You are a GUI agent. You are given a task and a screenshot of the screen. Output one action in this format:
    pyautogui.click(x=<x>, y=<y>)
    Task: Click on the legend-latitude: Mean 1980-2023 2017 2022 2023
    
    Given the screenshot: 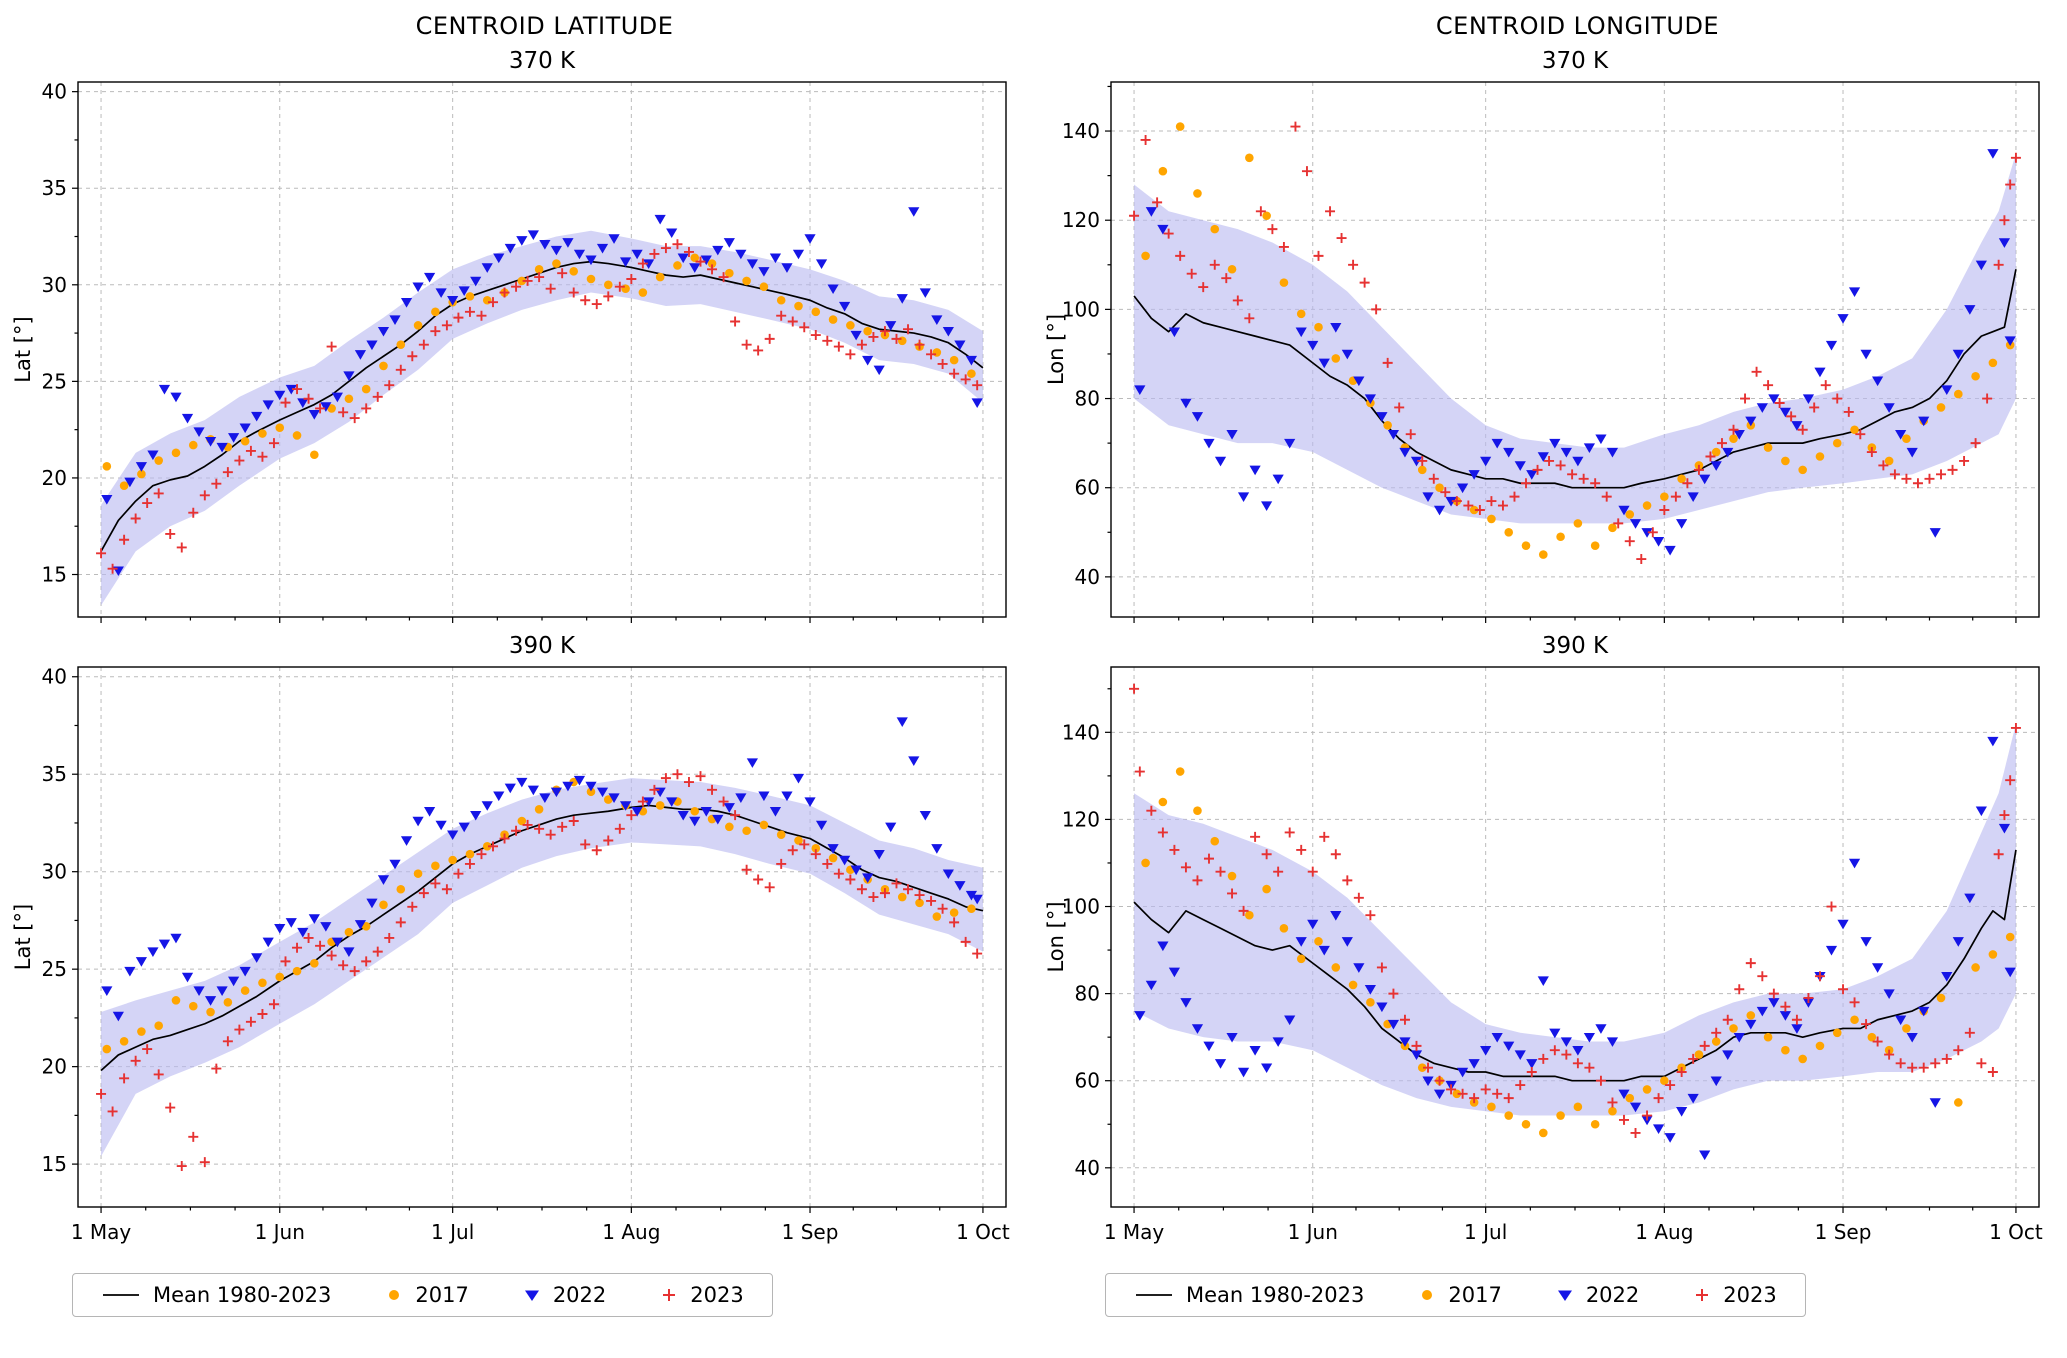 What is the action you would take?
    pyautogui.click(x=422, y=1295)
    